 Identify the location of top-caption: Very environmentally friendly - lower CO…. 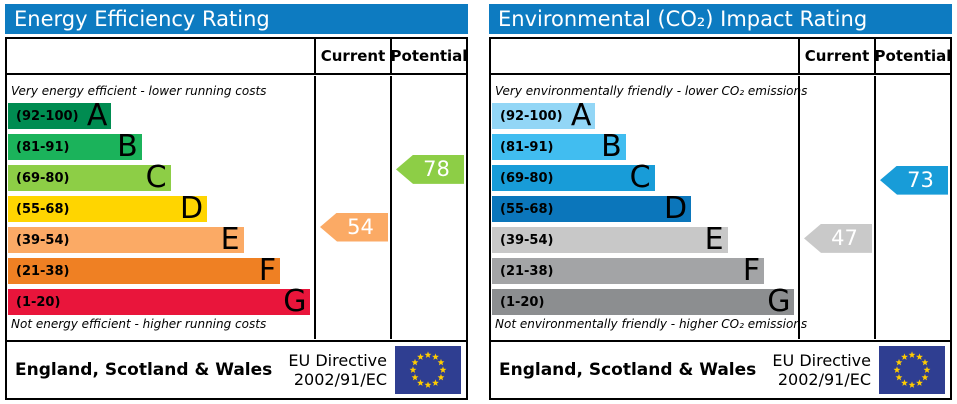
(651, 91).